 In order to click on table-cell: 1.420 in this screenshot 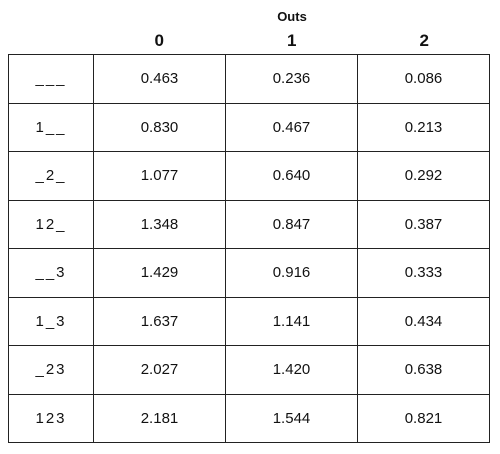, I will do `click(291, 370)`.